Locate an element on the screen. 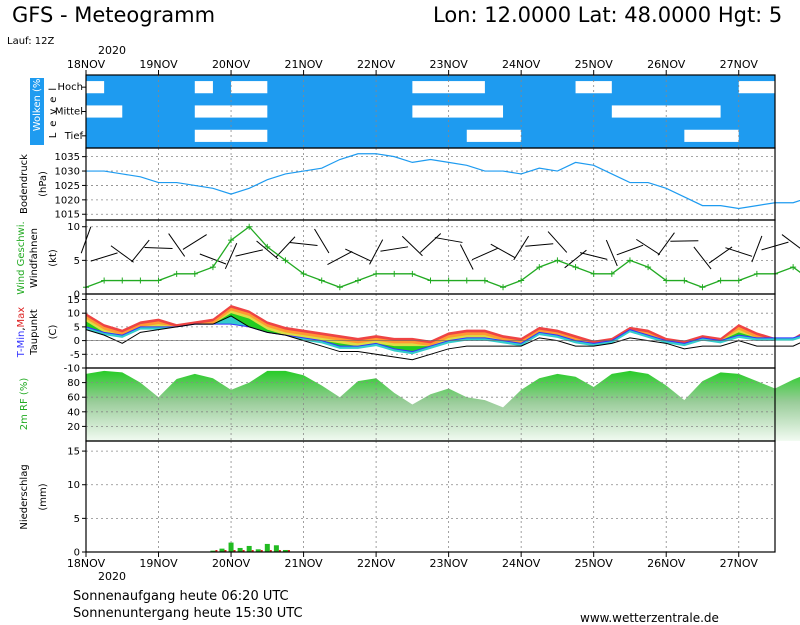 The width and height of the screenshot is (800, 625). y-tick-label: 15 is located at coordinates (73, 300).